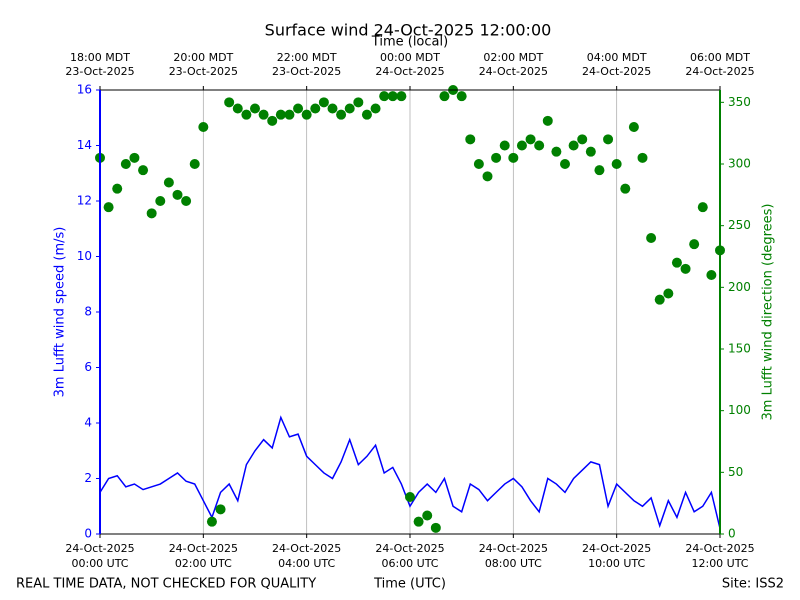  What do you see at coordinates (88, 423) in the screenshot?
I see `y-tick-label: 4` at bounding box center [88, 423].